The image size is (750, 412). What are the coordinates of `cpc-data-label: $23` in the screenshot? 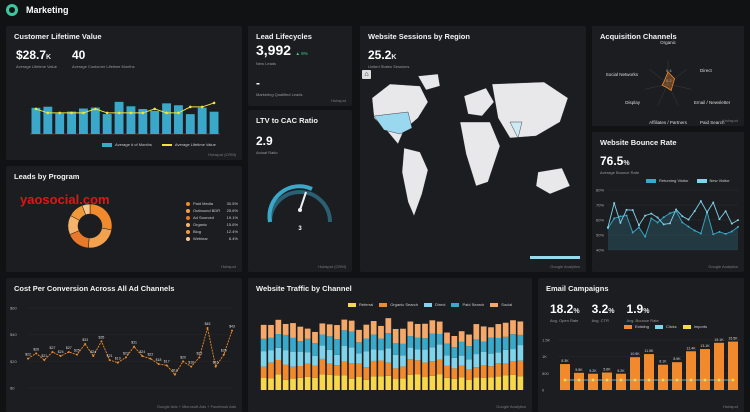 It's located at (126, 353).